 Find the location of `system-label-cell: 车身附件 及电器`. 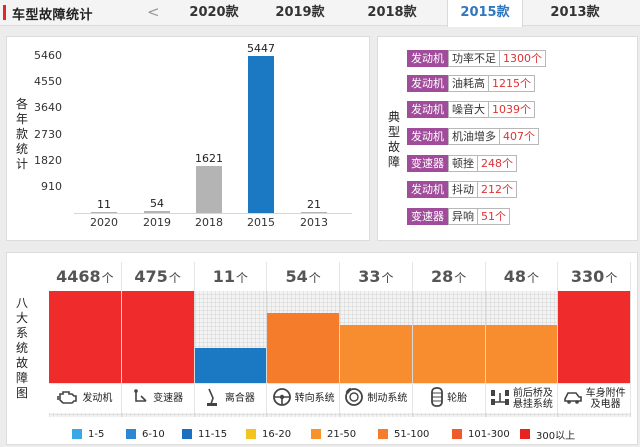

system-label-cell: 车身附件 及电器 is located at coordinates (594, 398).